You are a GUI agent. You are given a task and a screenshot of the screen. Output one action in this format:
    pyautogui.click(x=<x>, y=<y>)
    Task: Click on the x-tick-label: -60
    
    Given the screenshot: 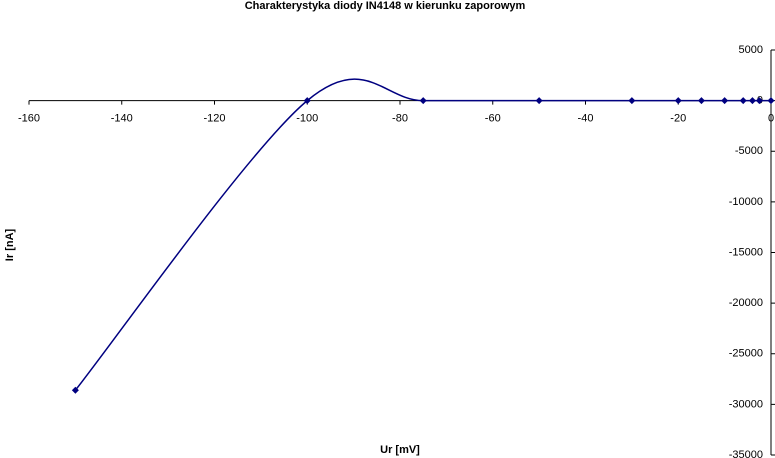 What is the action you would take?
    pyautogui.click(x=493, y=119)
    